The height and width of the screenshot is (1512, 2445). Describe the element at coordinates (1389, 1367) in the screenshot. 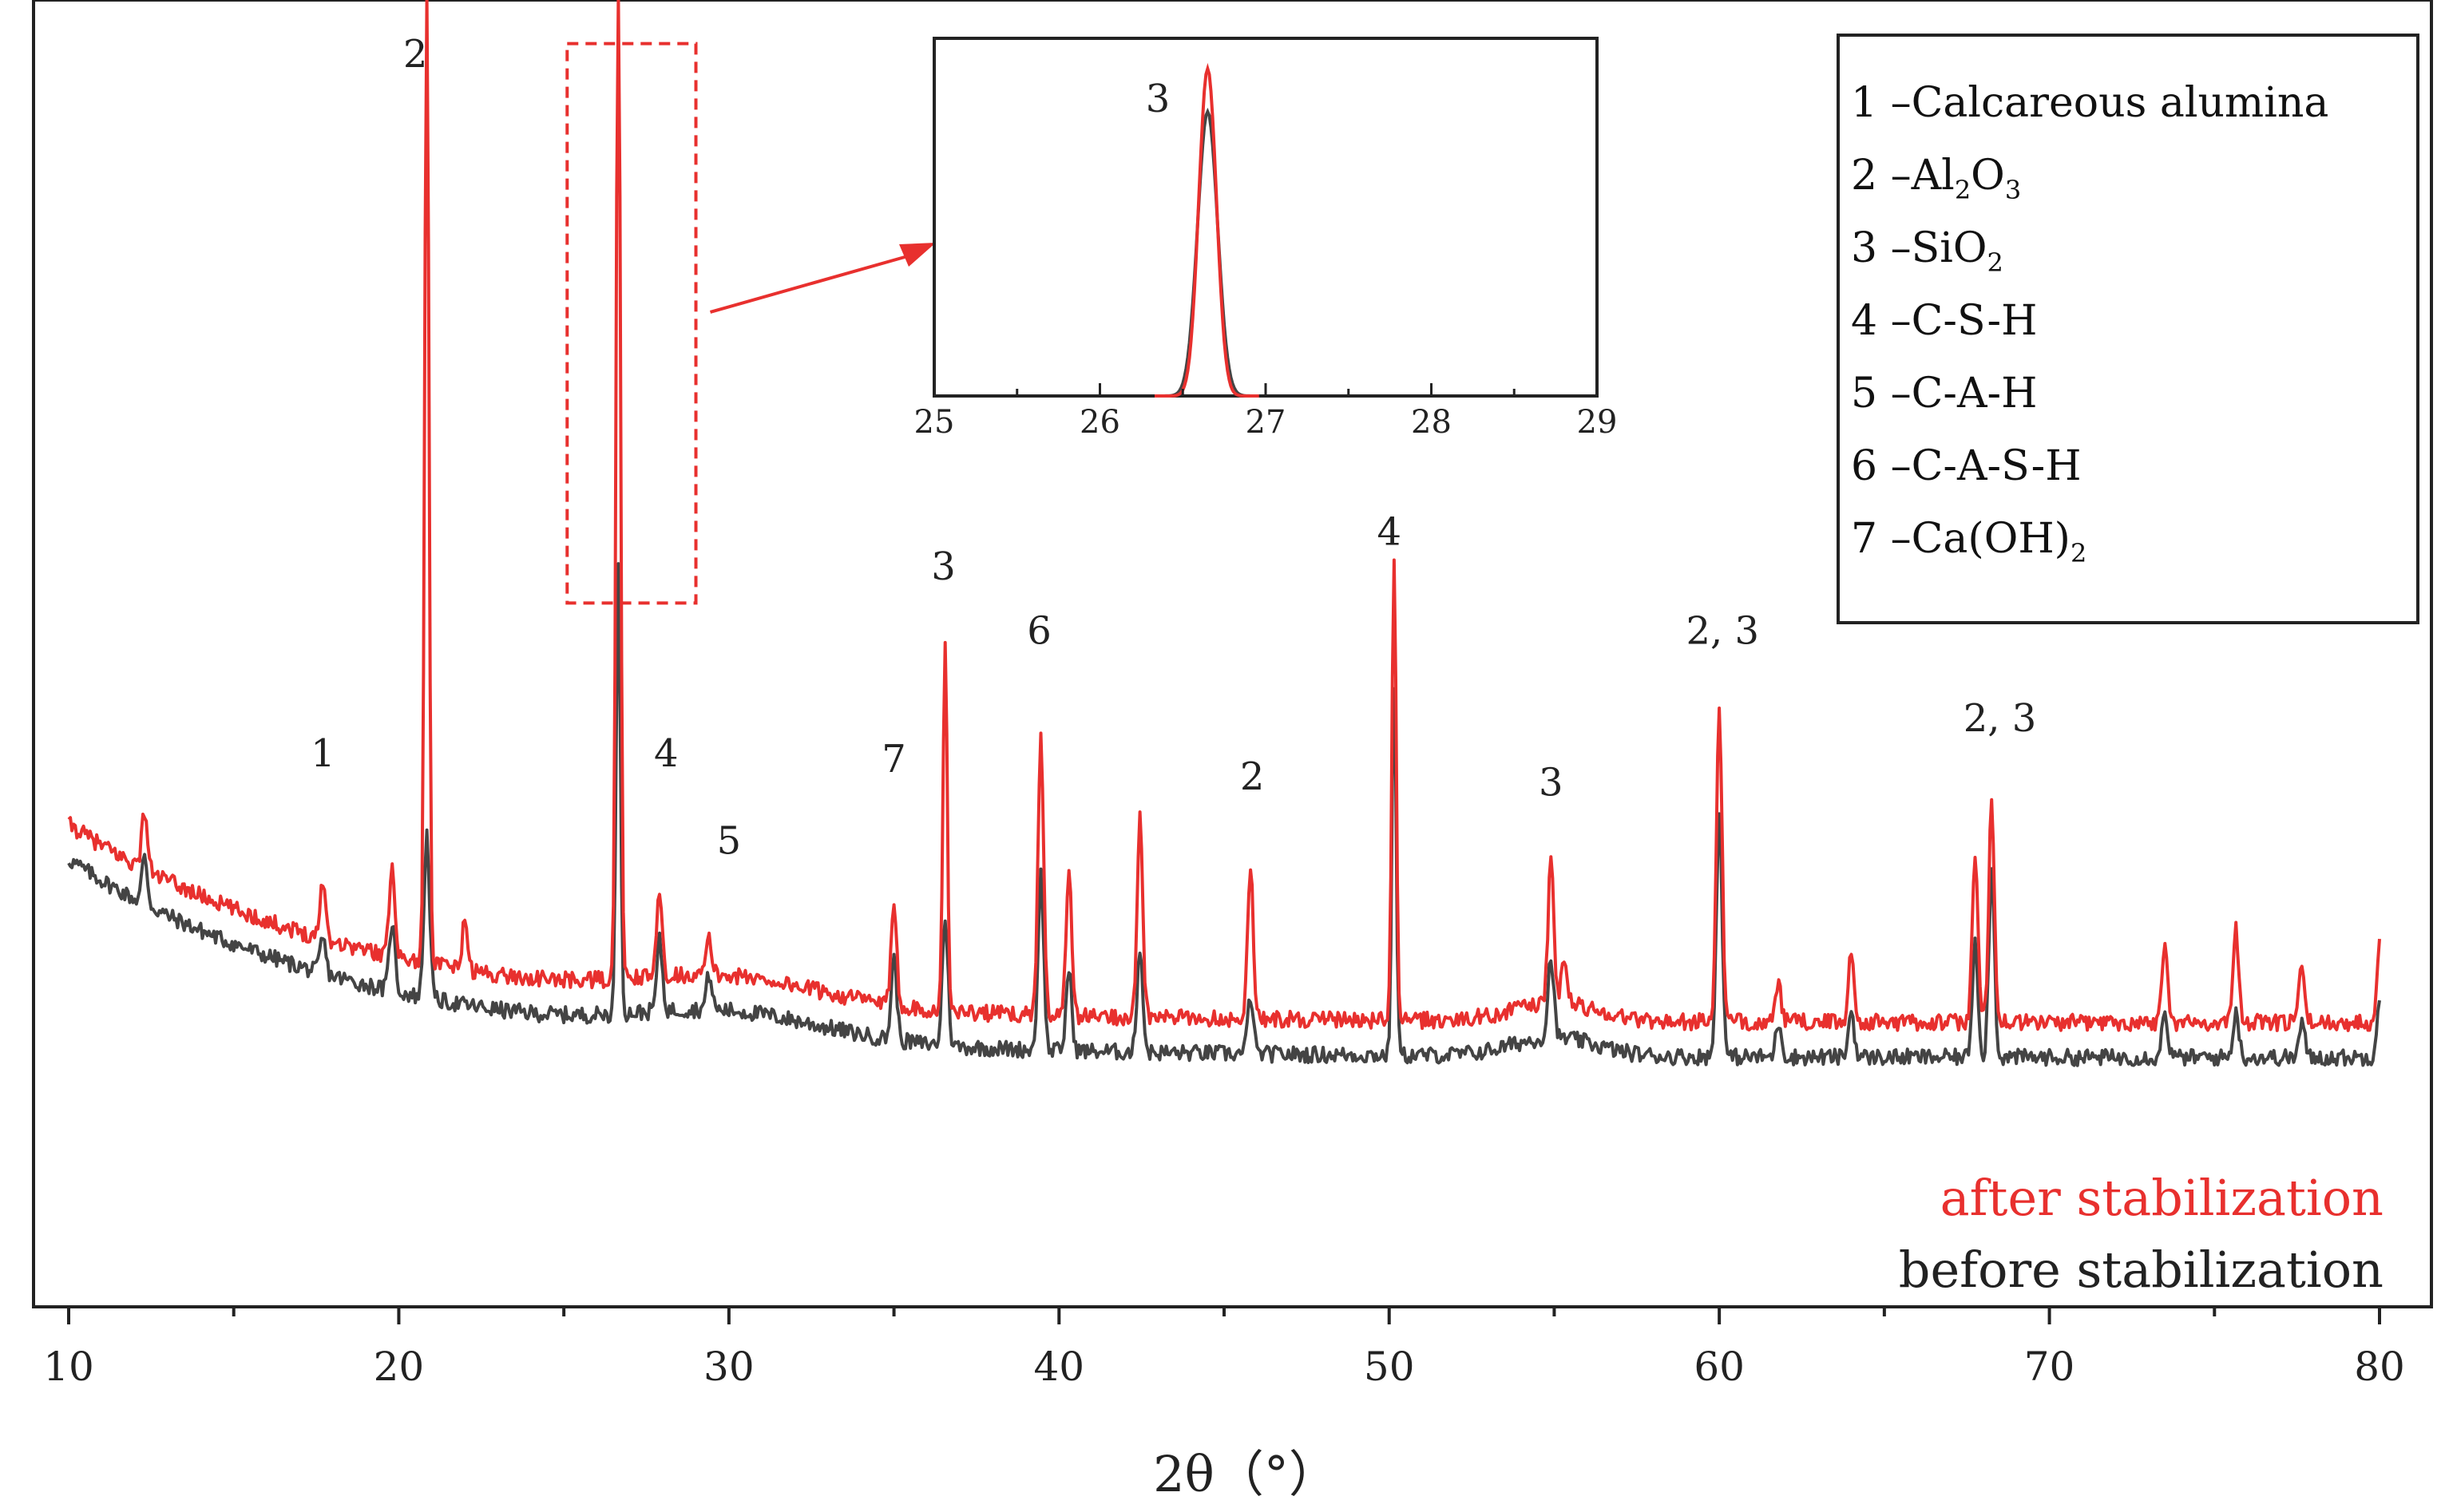

I see `x-tick-label: 50` at that location.